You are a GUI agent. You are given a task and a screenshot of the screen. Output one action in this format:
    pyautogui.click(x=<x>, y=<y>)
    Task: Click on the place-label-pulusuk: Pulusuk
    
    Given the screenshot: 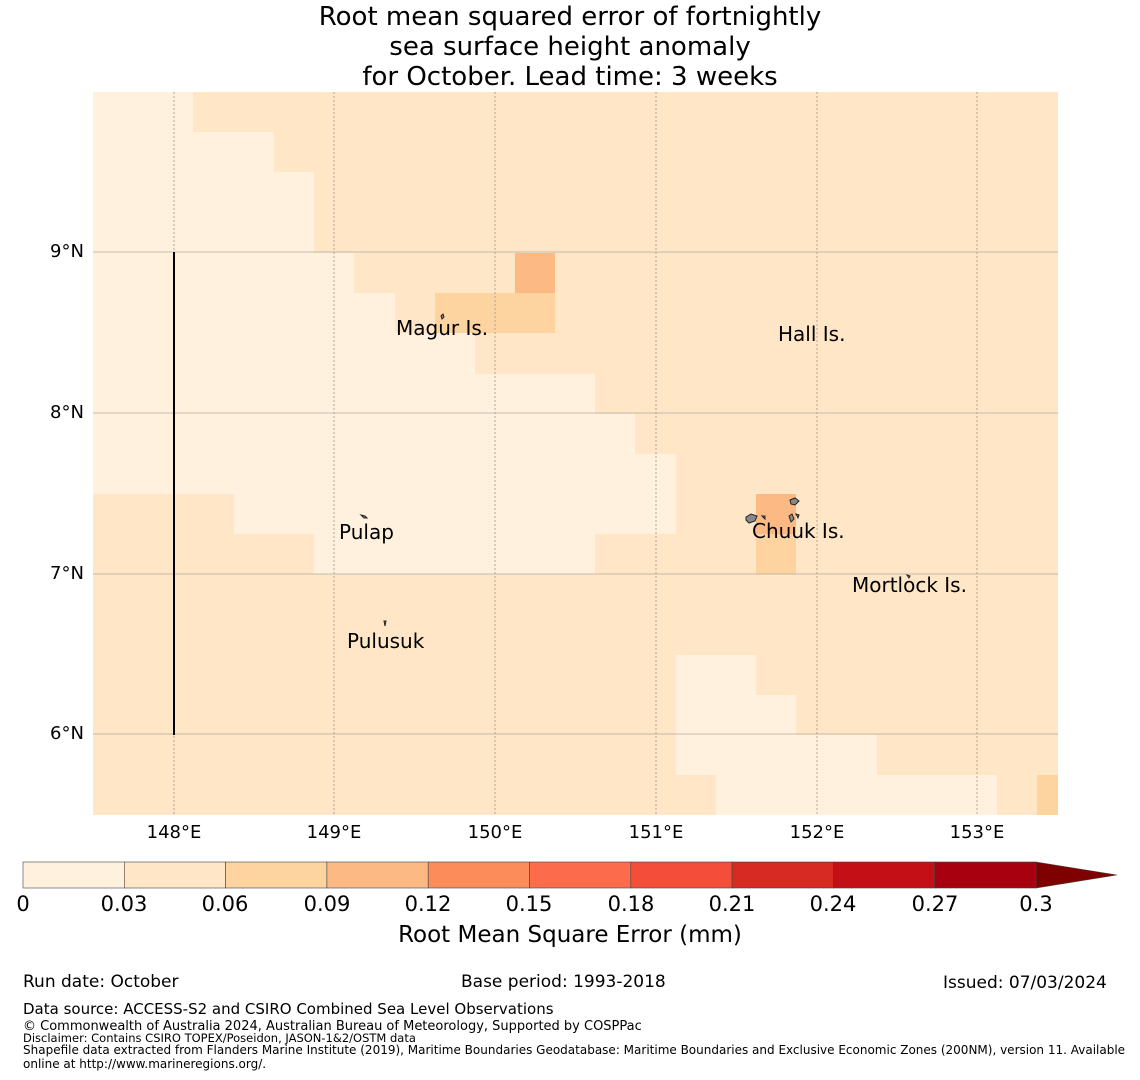 What is the action you would take?
    pyautogui.click(x=386, y=641)
    